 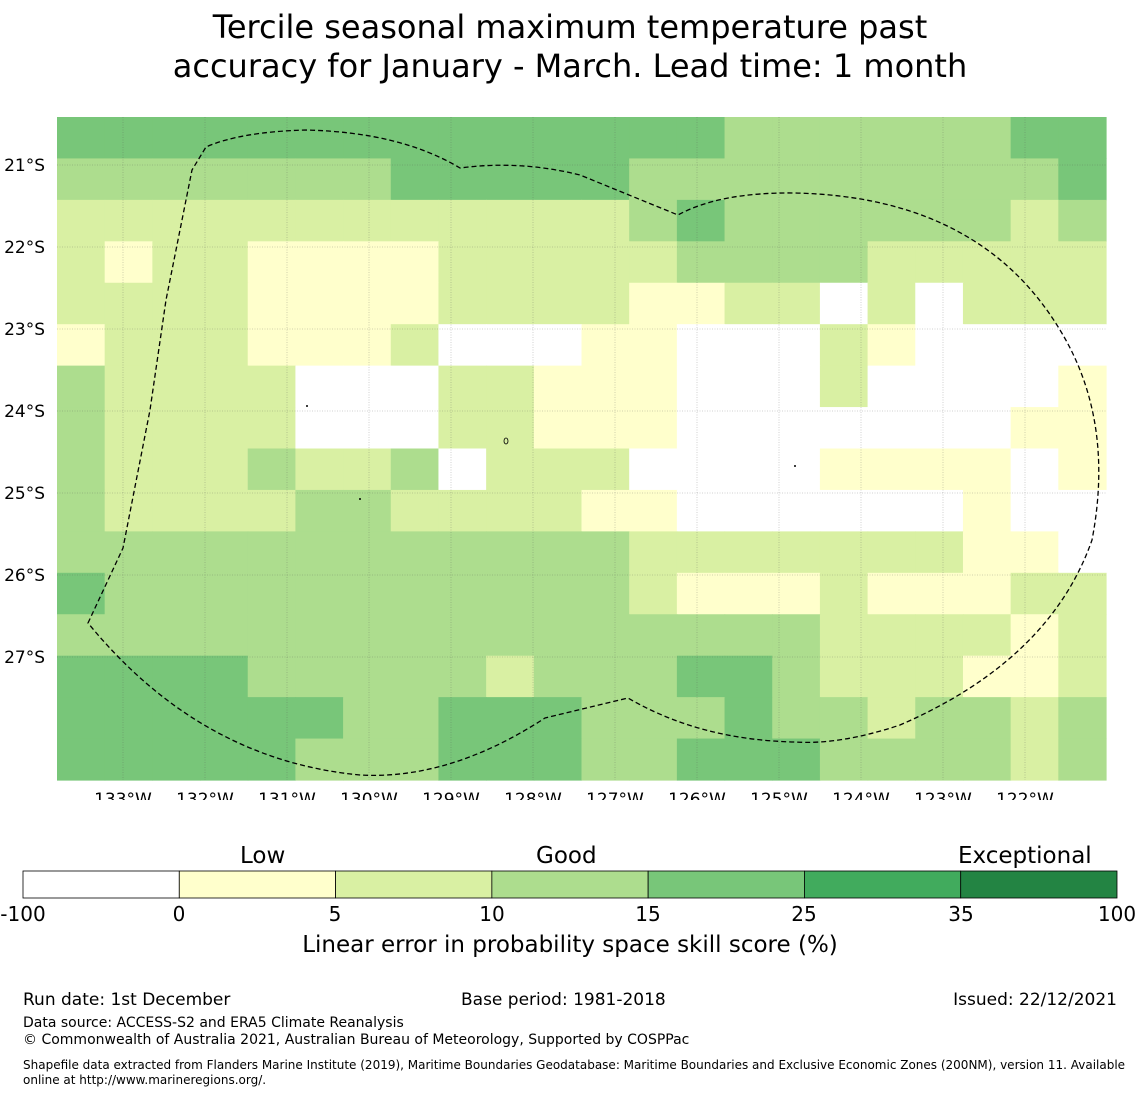 What do you see at coordinates (24, 166) in the screenshot?
I see `latitude-label: 21°S` at bounding box center [24, 166].